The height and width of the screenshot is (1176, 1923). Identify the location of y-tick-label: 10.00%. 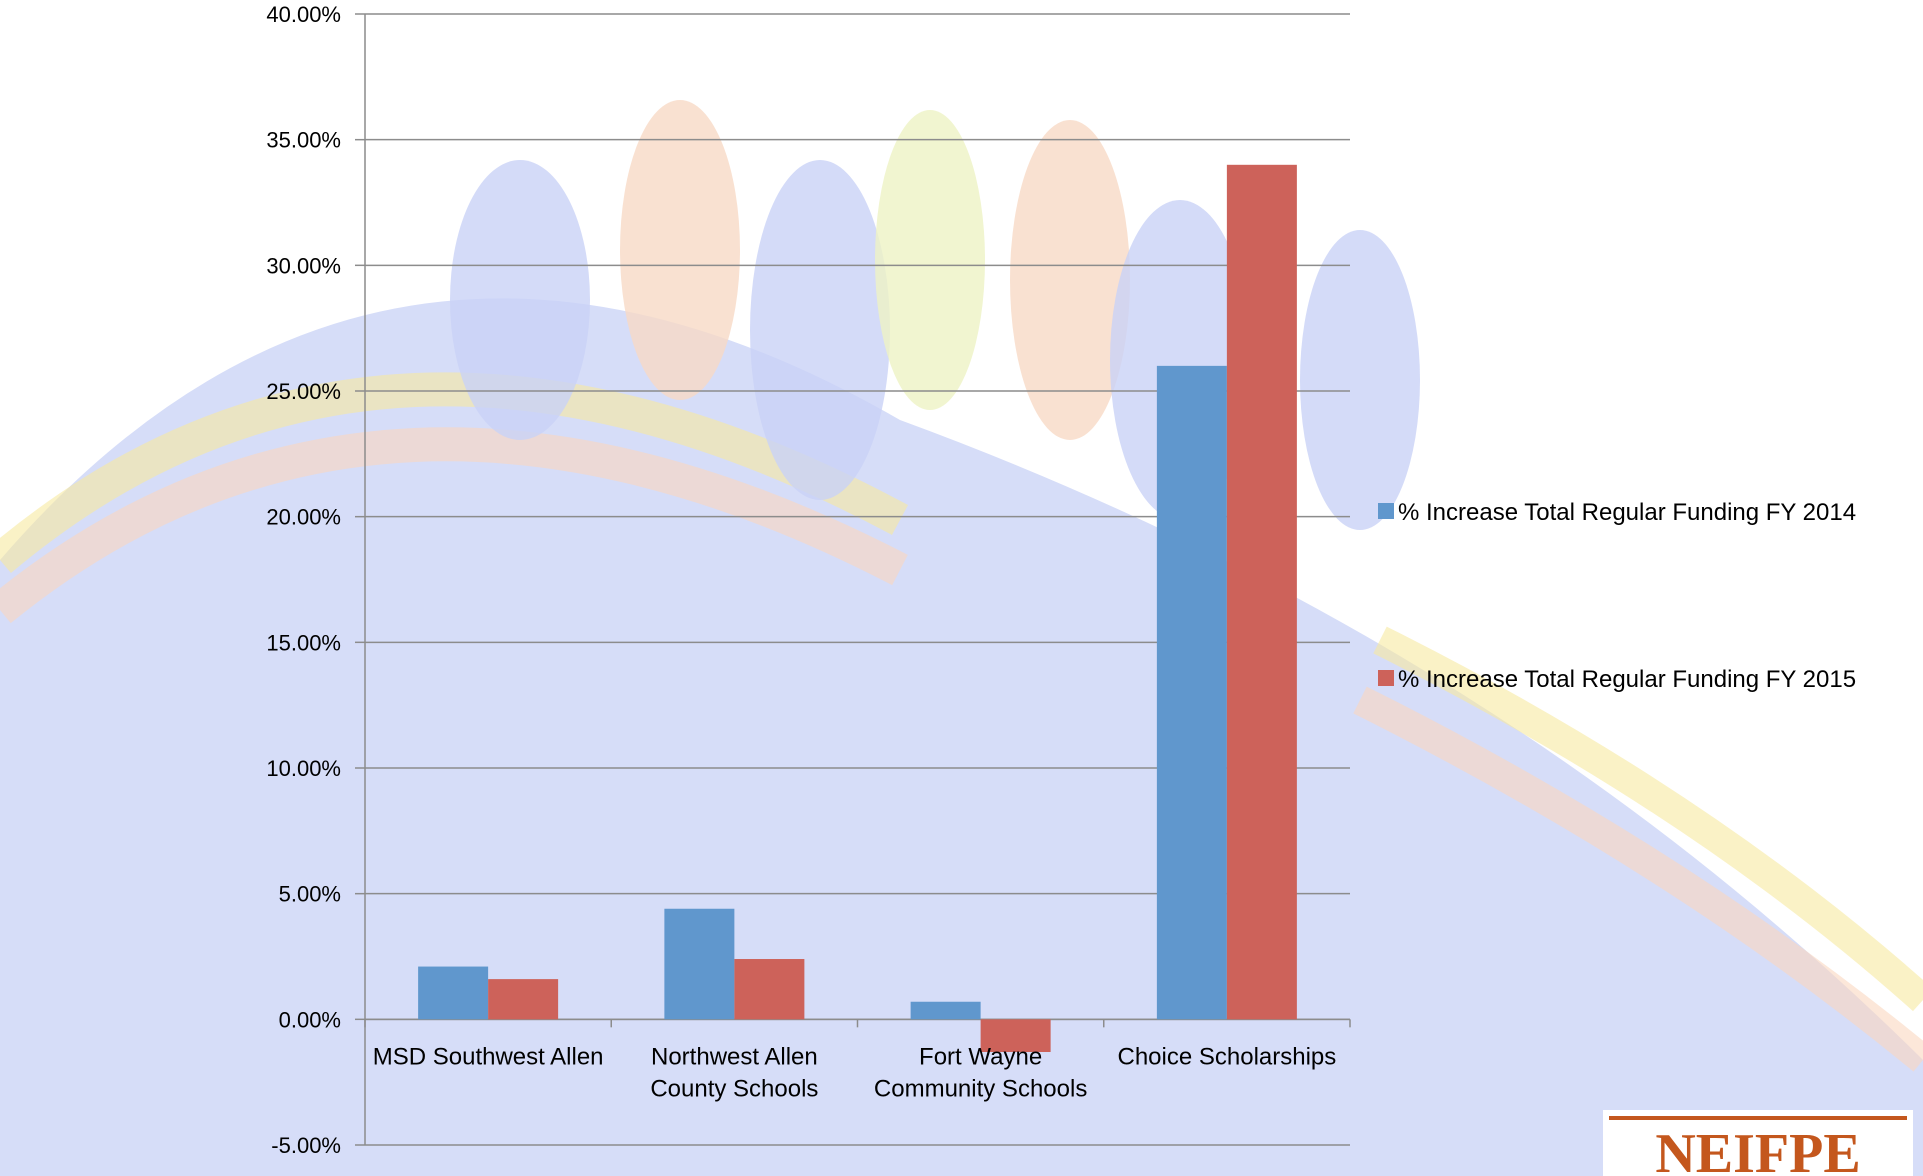
(303, 768).